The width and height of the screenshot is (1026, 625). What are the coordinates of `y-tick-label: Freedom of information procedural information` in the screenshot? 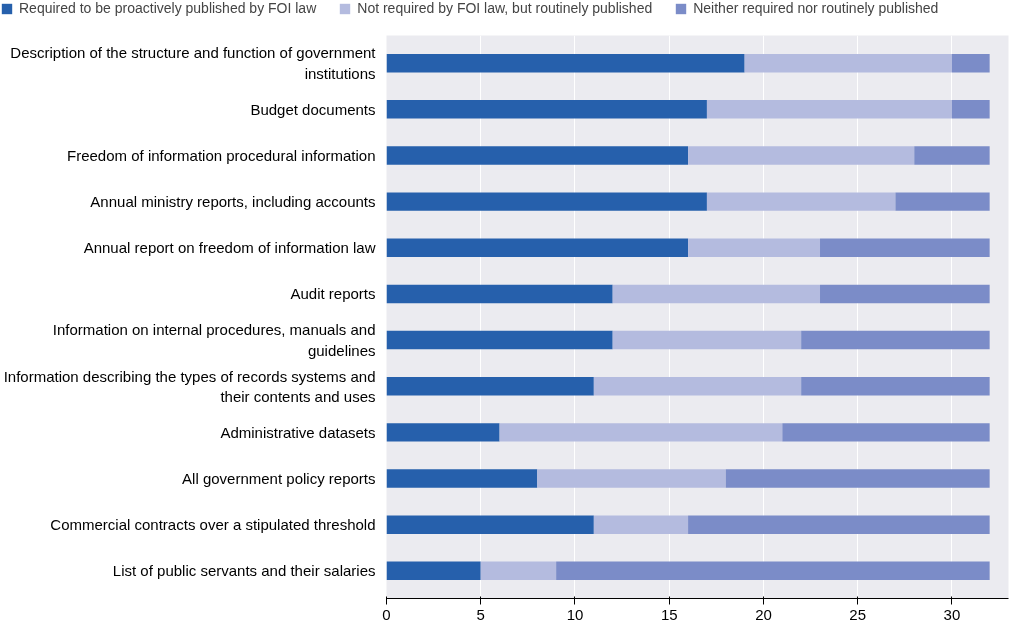 It's located at (221, 155).